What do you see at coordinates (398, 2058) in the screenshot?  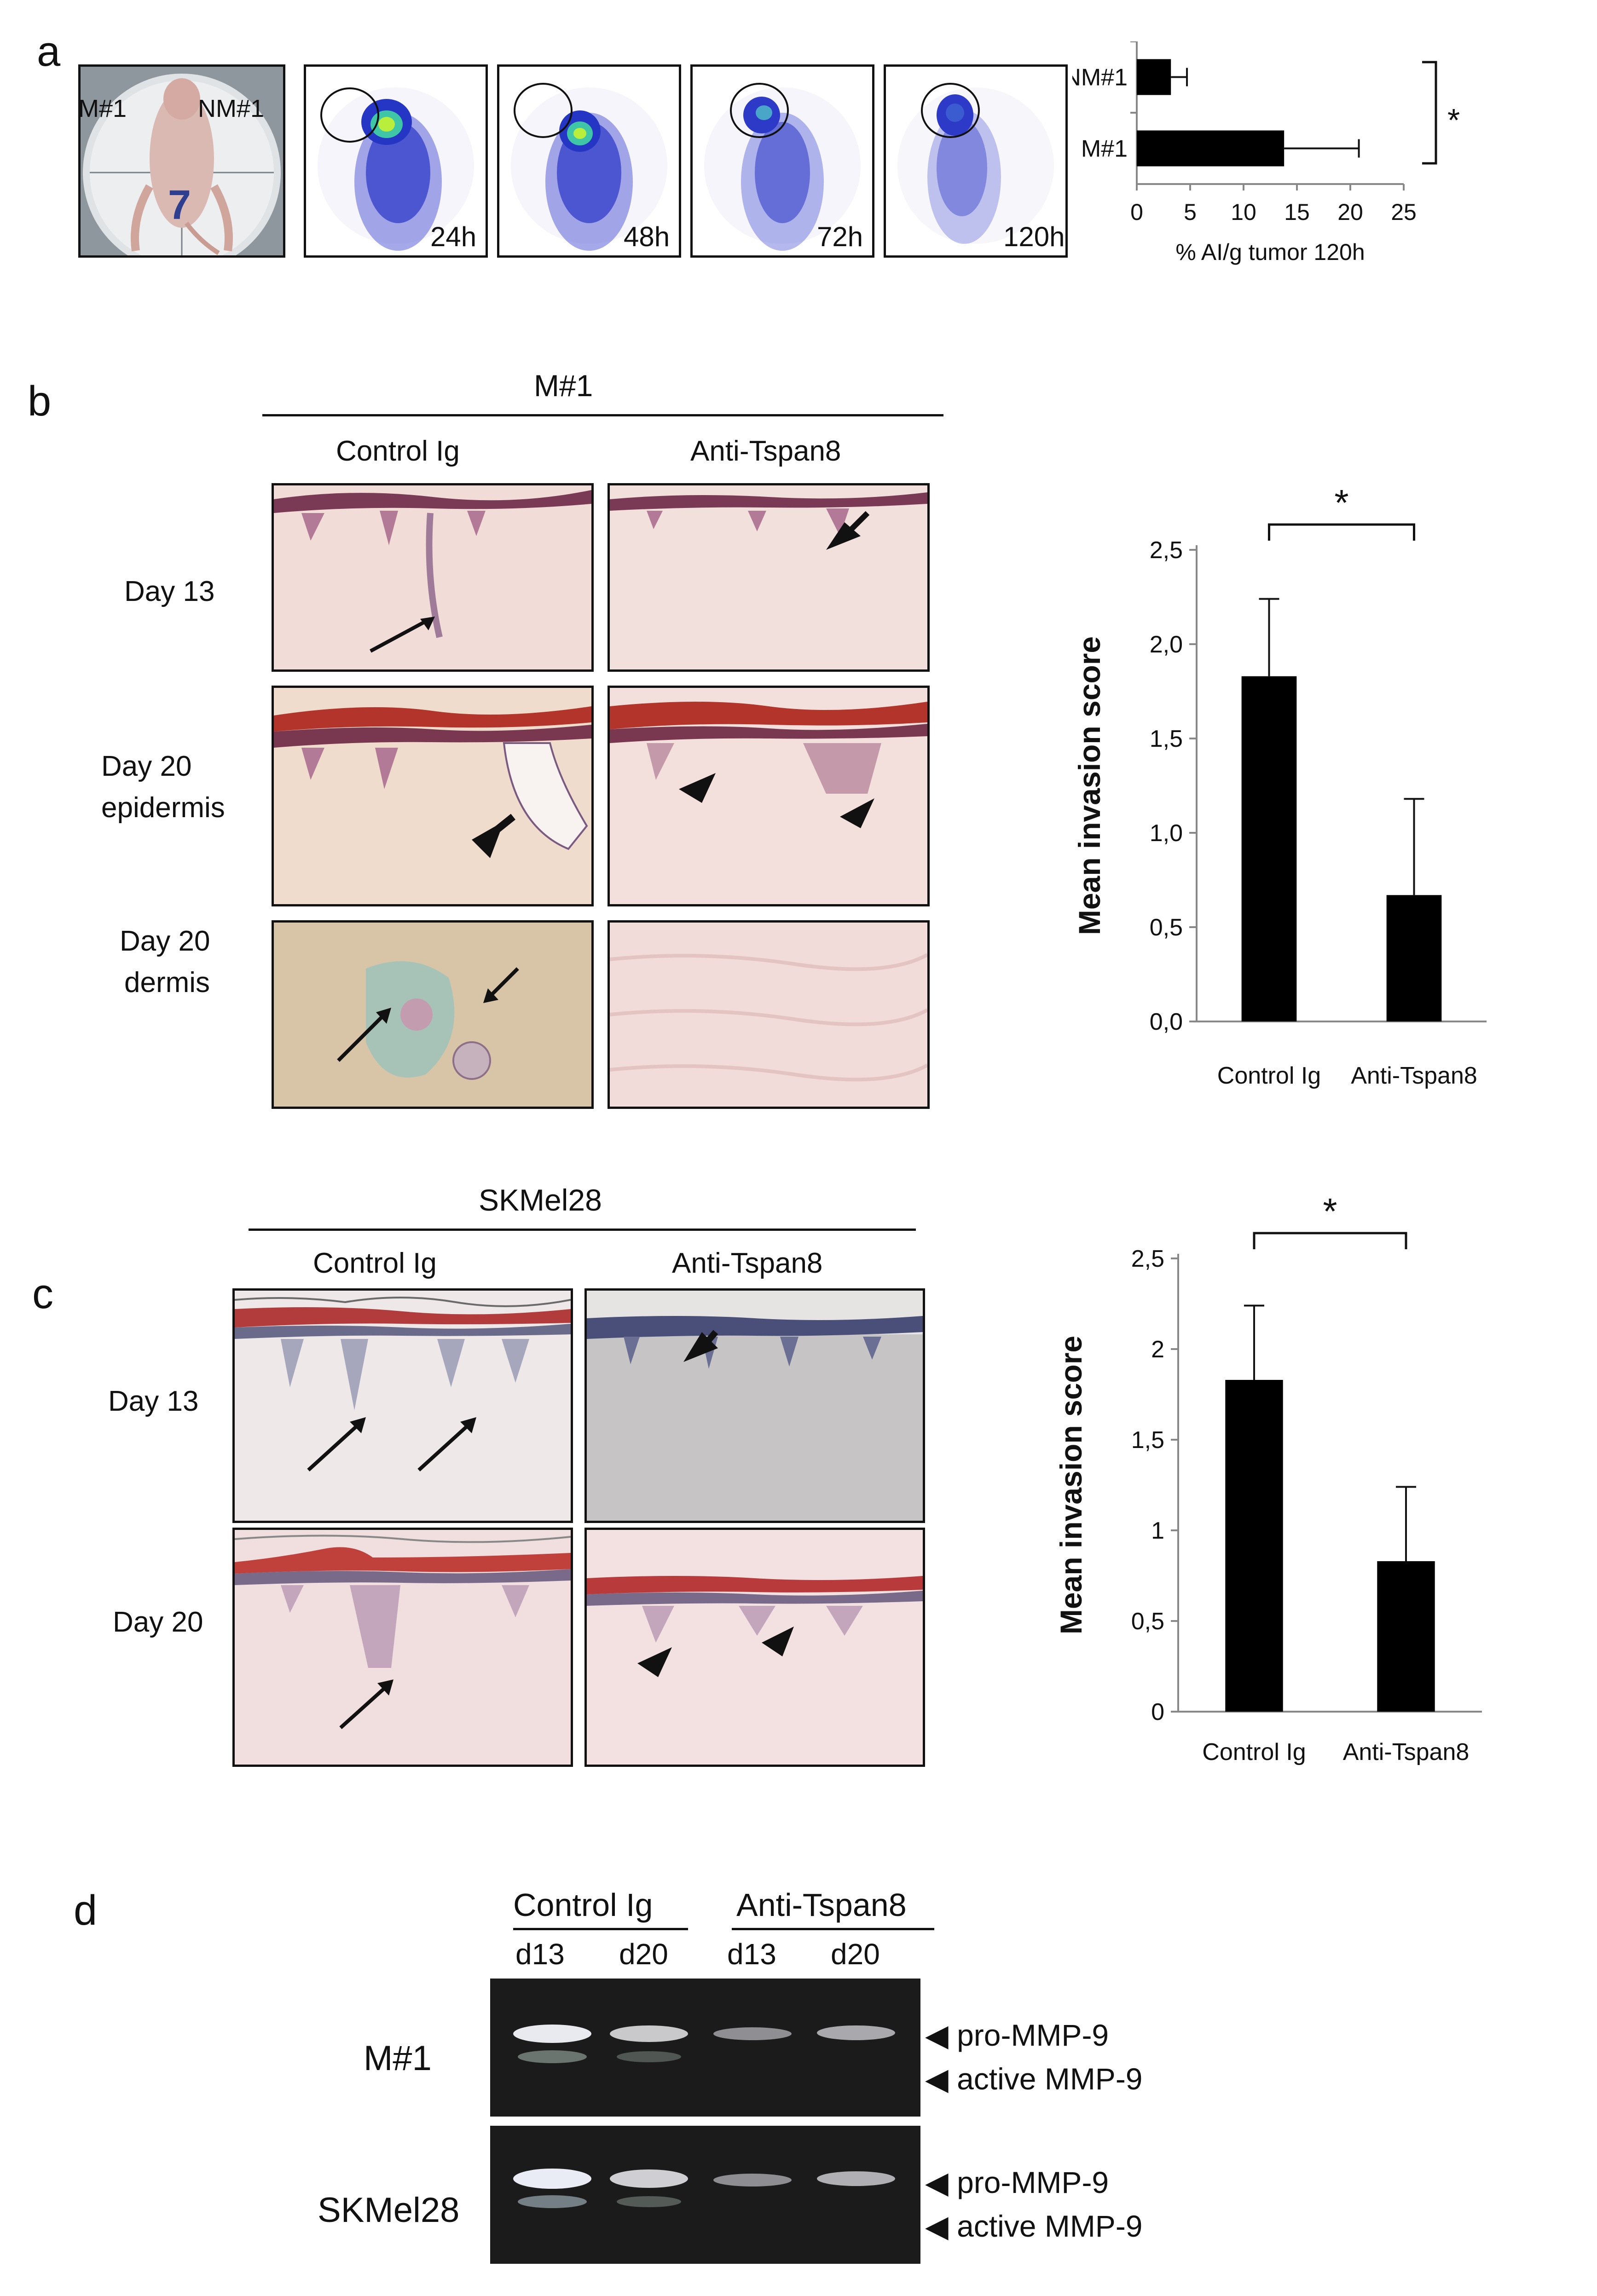 I see `gel-row-m1: M#1` at bounding box center [398, 2058].